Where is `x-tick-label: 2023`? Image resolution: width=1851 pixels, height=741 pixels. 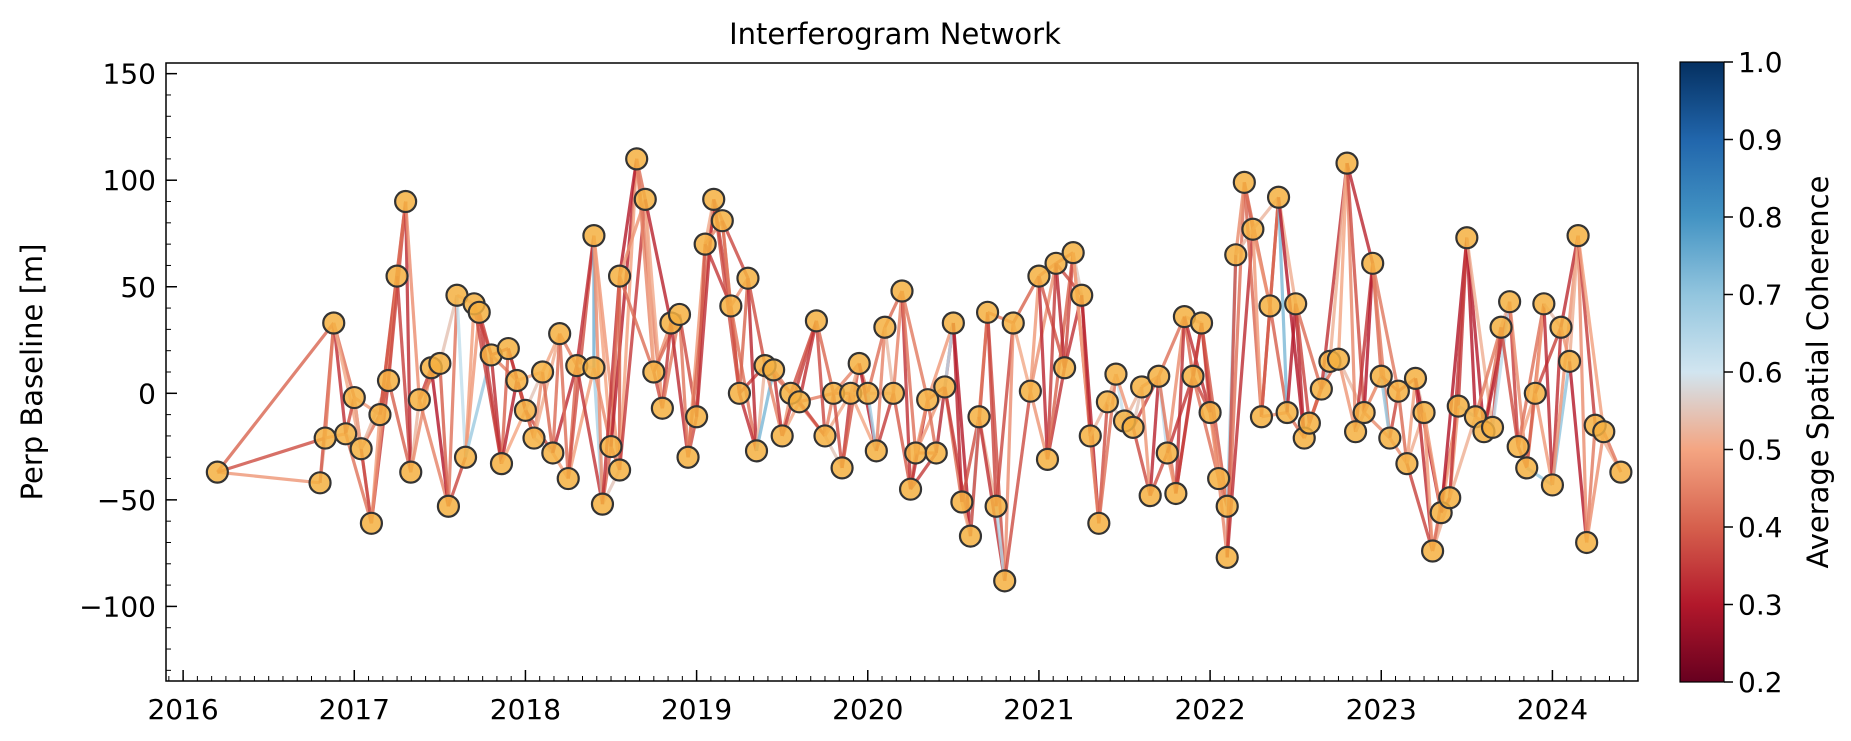 x-tick-label: 2023 is located at coordinates (1381, 709).